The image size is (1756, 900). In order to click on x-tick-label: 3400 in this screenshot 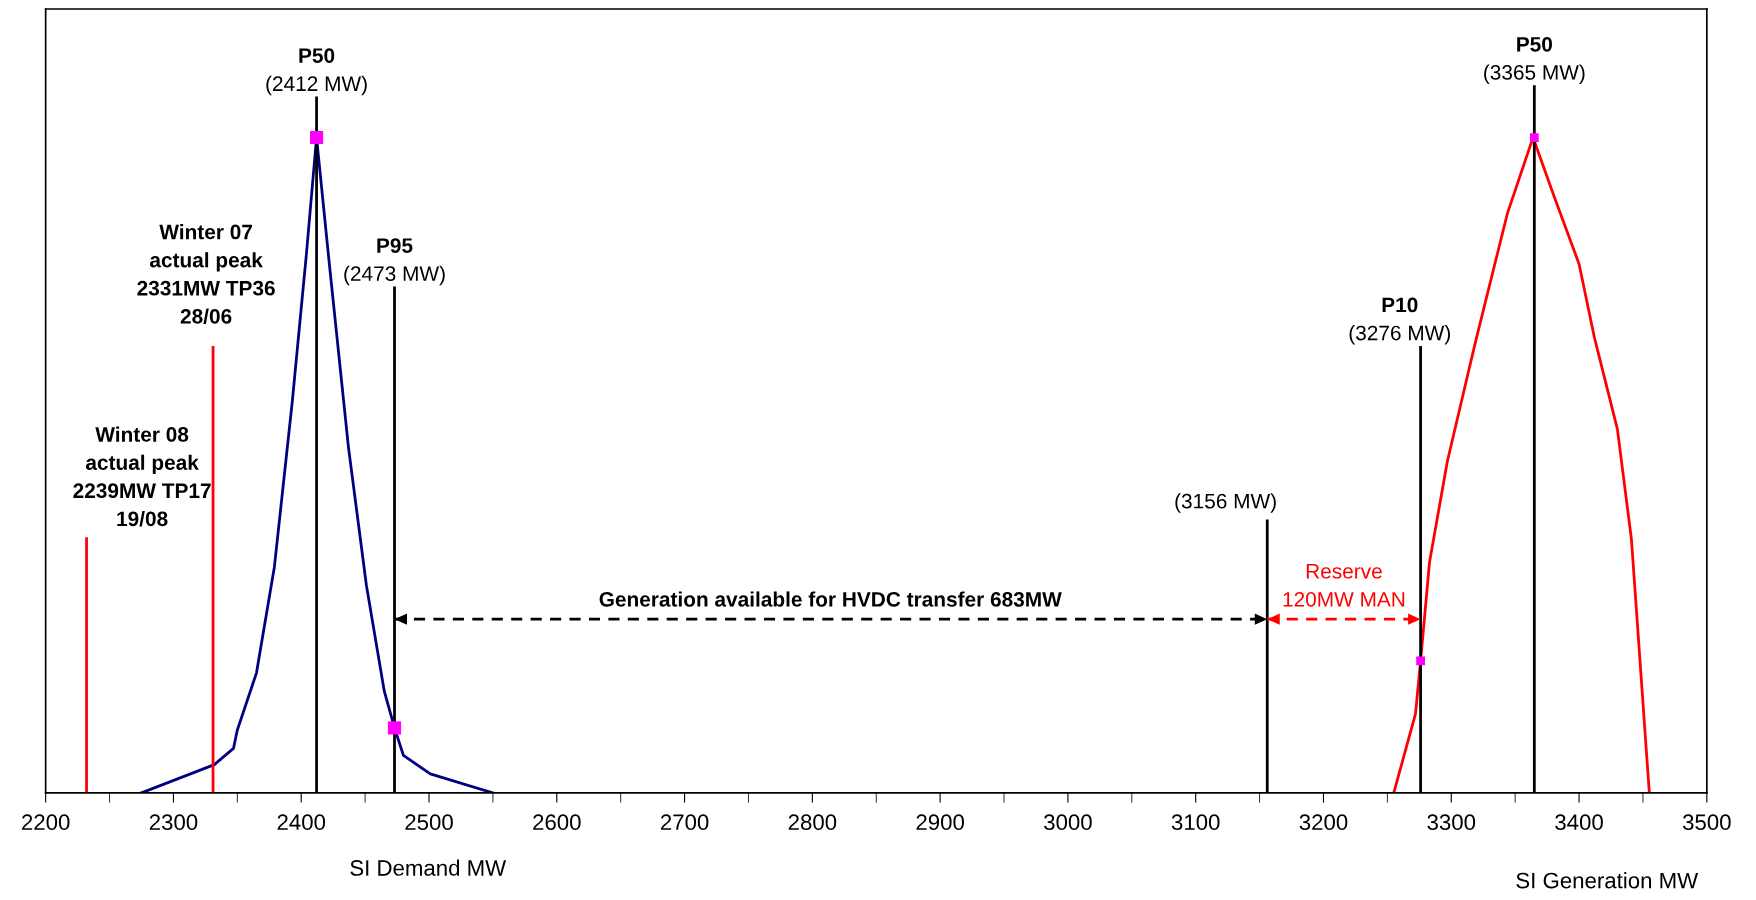, I will do `click(1579, 822)`.